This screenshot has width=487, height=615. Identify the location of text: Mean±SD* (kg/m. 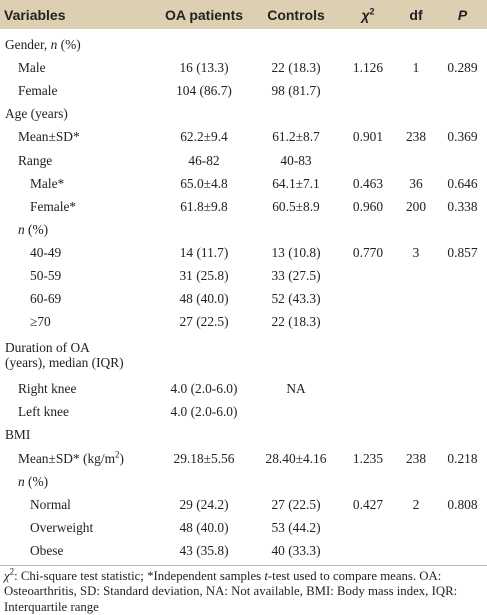
(66, 458).